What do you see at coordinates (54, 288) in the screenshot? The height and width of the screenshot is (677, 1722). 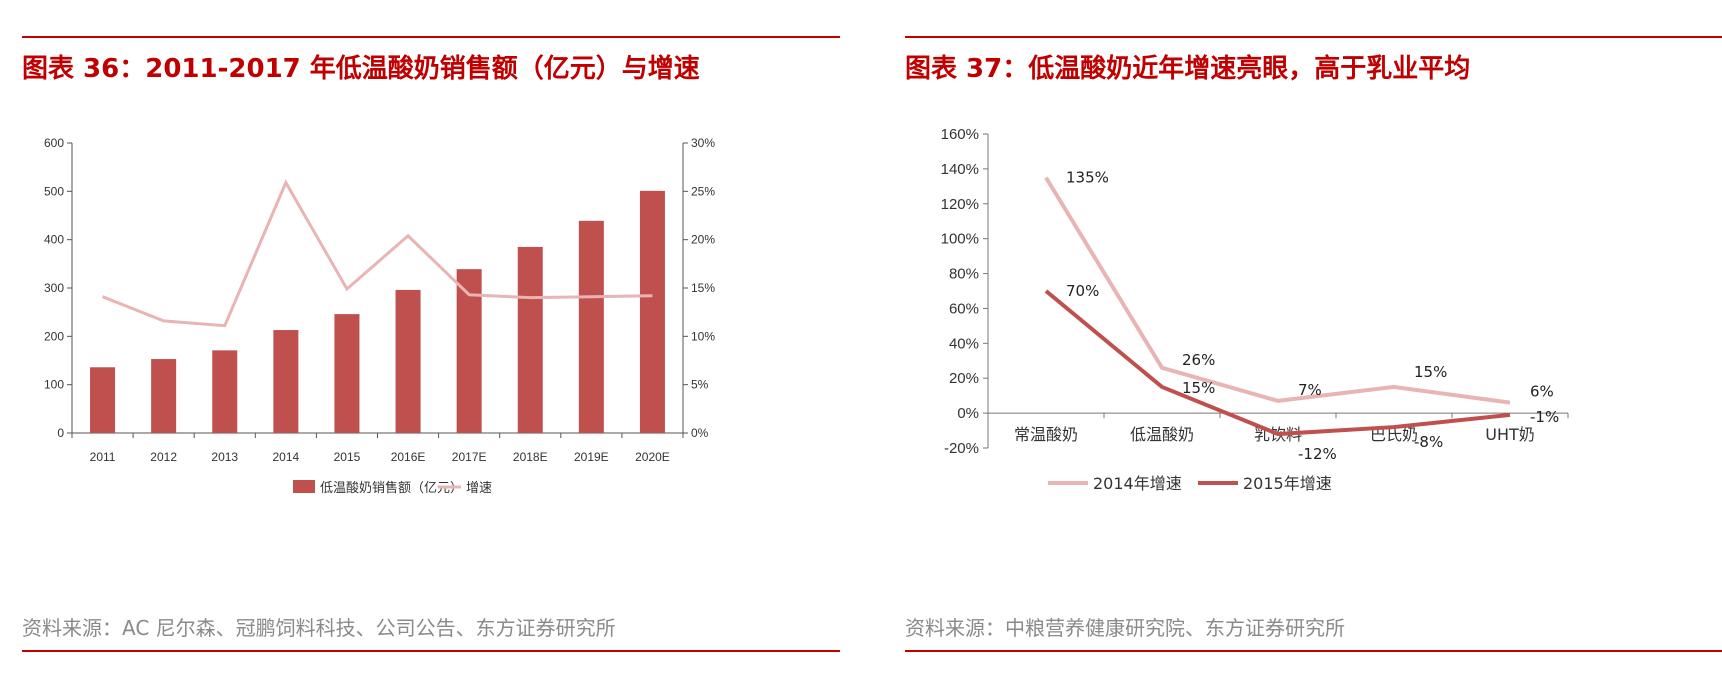 I see `left-tick-label: 300` at bounding box center [54, 288].